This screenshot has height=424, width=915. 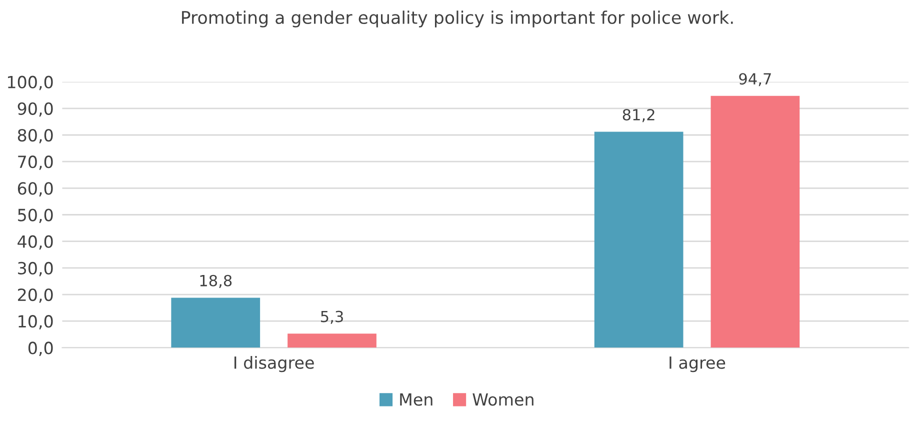 What do you see at coordinates (216, 281) in the screenshot?
I see `data-label: 18,8` at bounding box center [216, 281].